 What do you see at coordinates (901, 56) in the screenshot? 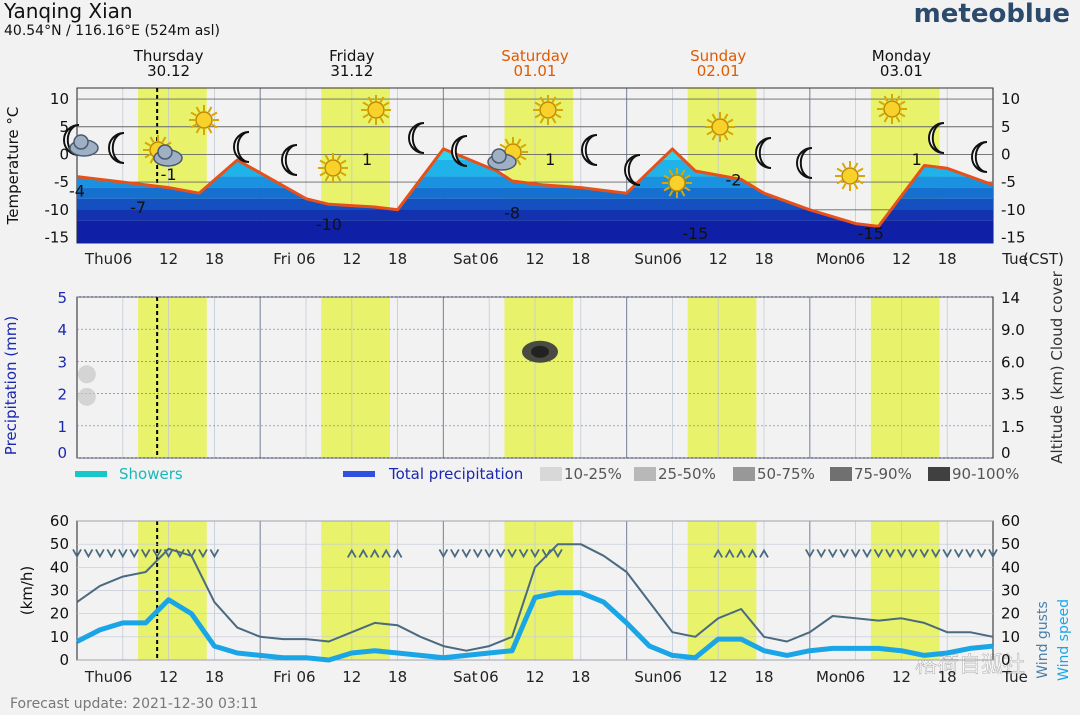
I see `day-name-label: Monday` at bounding box center [901, 56].